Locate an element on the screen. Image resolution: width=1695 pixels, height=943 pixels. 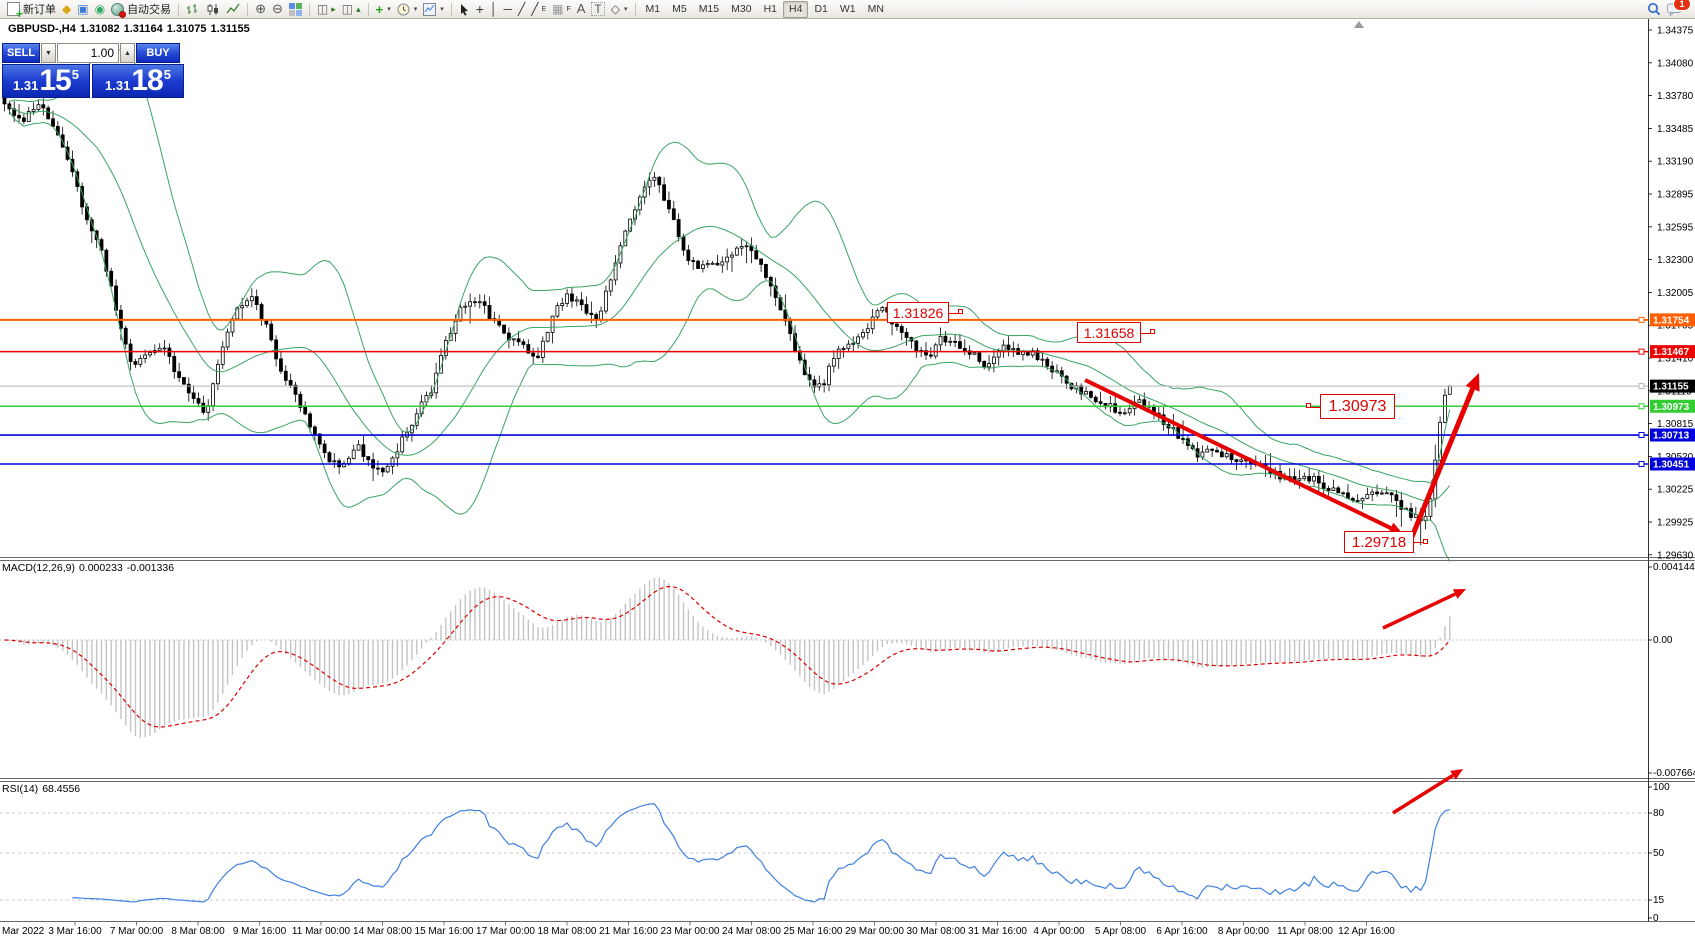
search-button is located at coordinates (1654, 9).